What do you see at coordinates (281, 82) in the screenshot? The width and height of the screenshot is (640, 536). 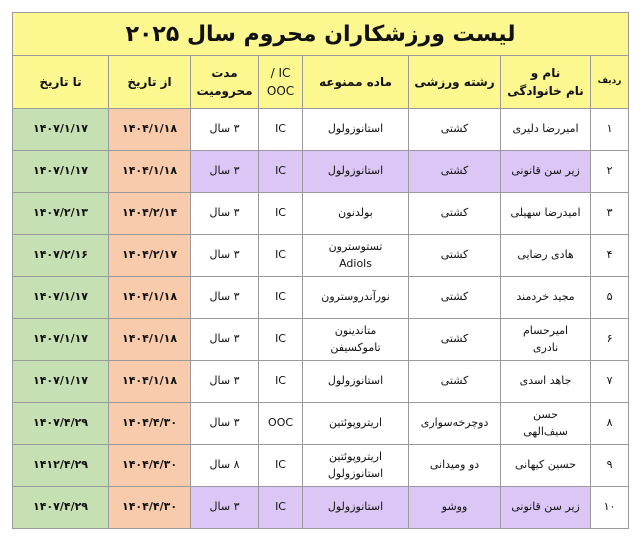 I see `header-ic-ooc: IC / OOC` at bounding box center [281, 82].